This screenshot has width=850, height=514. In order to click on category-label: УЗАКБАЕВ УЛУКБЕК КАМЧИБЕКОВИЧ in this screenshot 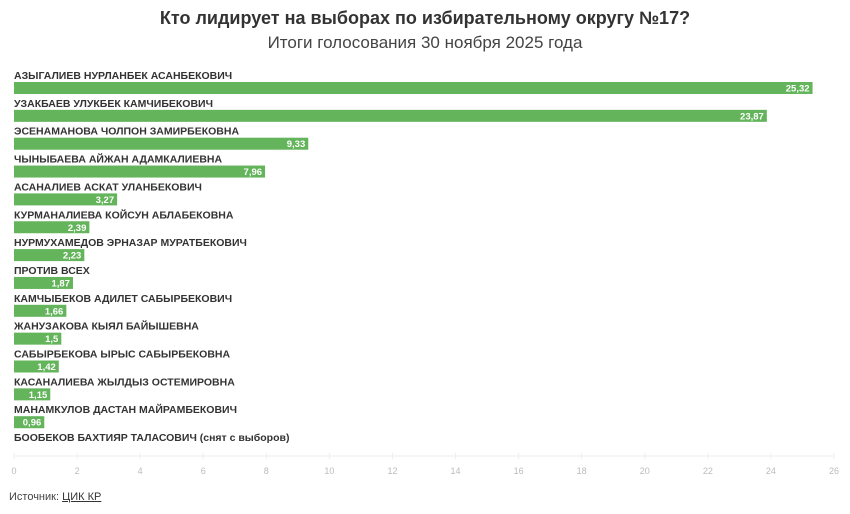, I will do `click(113, 104)`.